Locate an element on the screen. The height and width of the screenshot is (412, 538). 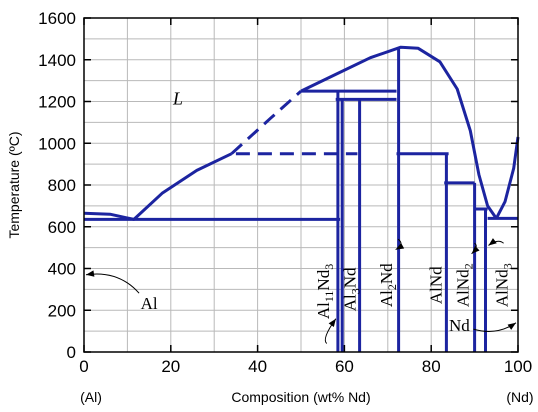
x-axis-label: Composition (wt% Nd) is located at coordinates (300, 397).